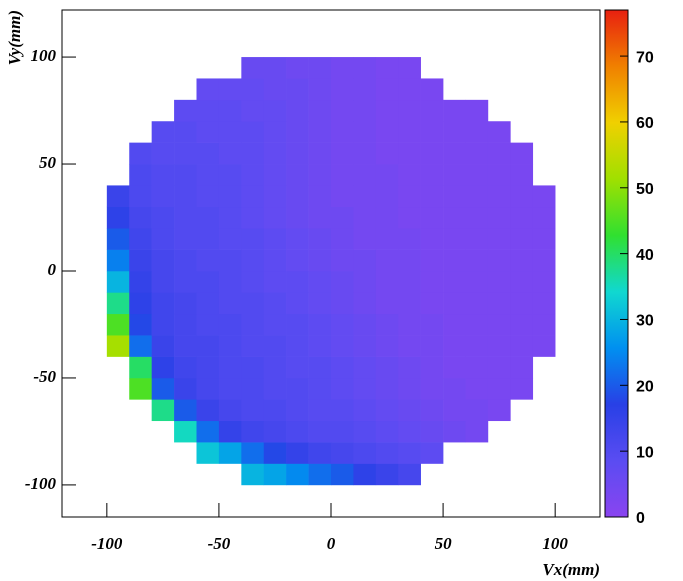 This screenshot has width=683, height=581. I want to click on y-tick-label: 50, so click(48, 162).